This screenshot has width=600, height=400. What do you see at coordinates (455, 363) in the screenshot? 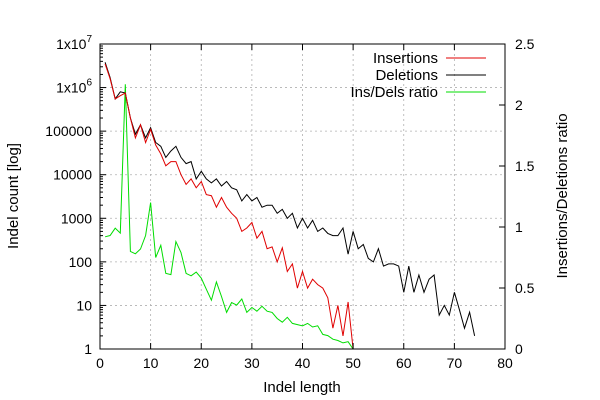
I see `x-tick-label: 70` at bounding box center [455, 363].